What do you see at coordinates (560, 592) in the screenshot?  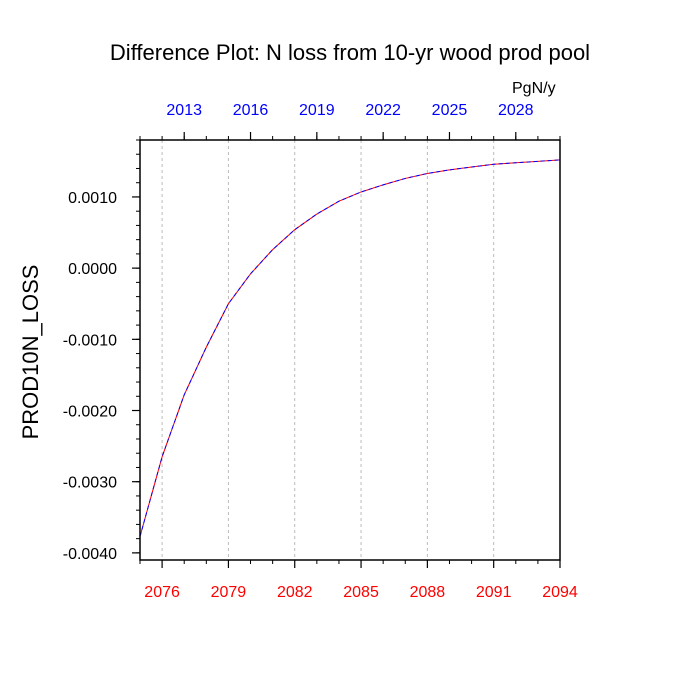 I see `x-tick-label: 2094` at bounding box center [560, 592].